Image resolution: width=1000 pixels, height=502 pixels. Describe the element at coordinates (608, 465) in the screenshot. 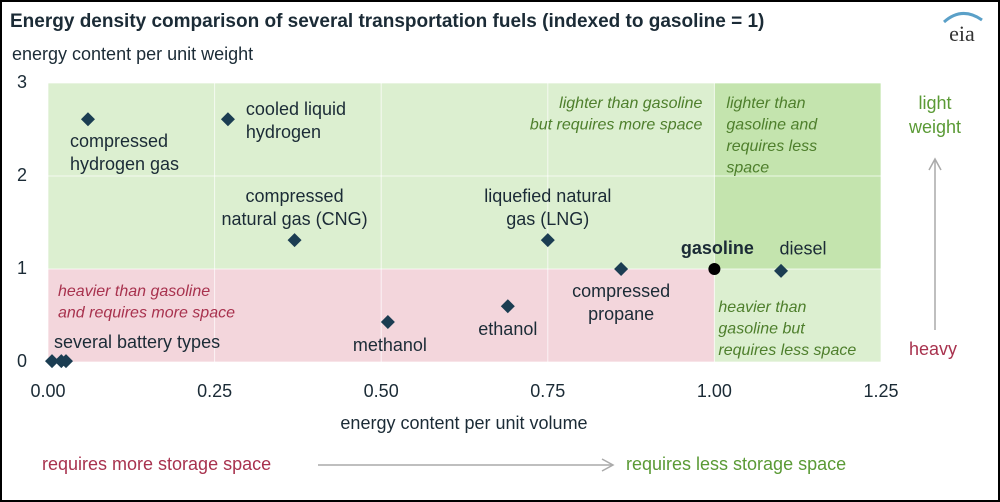

I see `storage-arrowhead` at that location.